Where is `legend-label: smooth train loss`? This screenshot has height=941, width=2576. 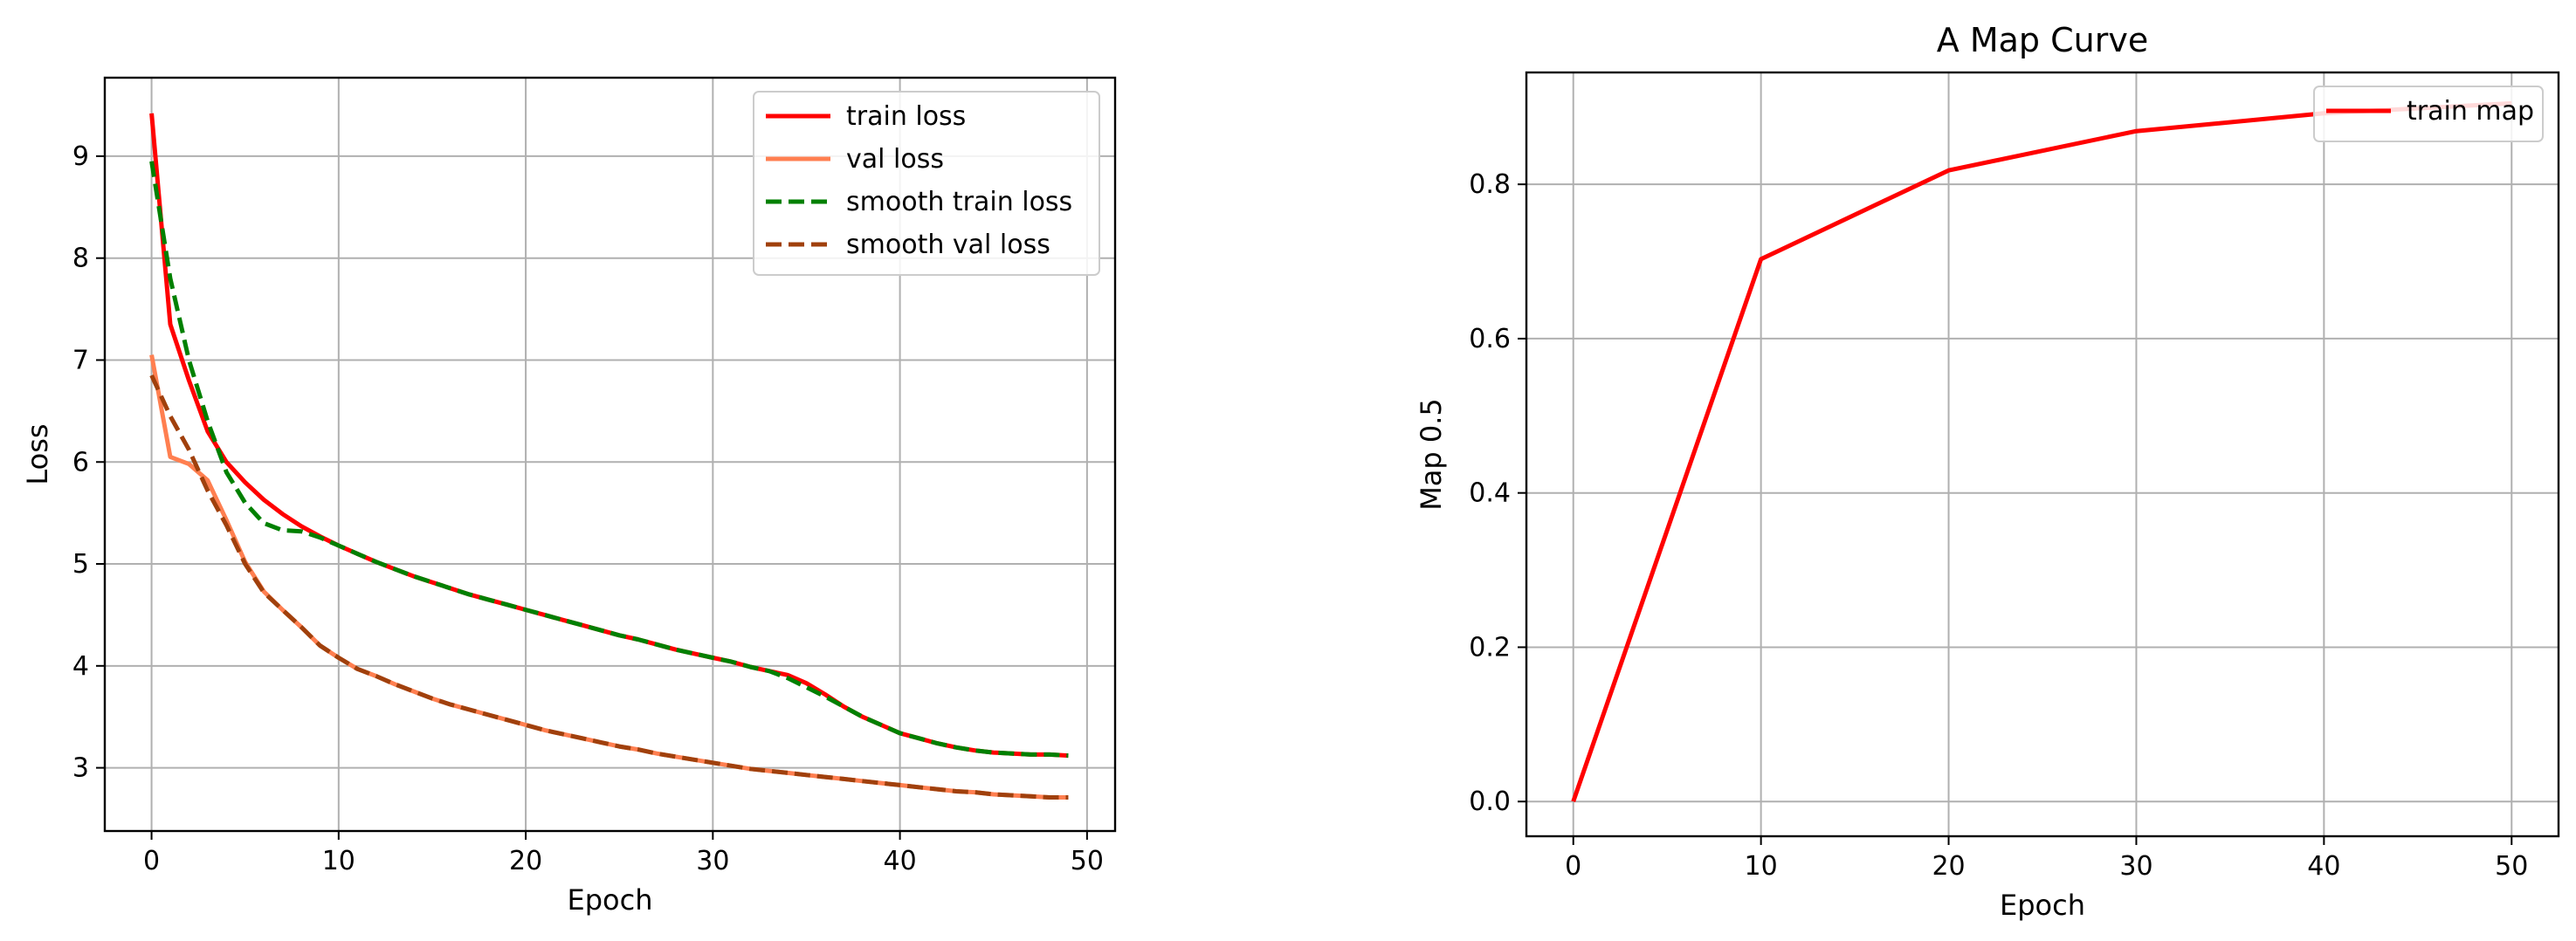
legend-label: smooth train loss is located at coordinates (959, 202).